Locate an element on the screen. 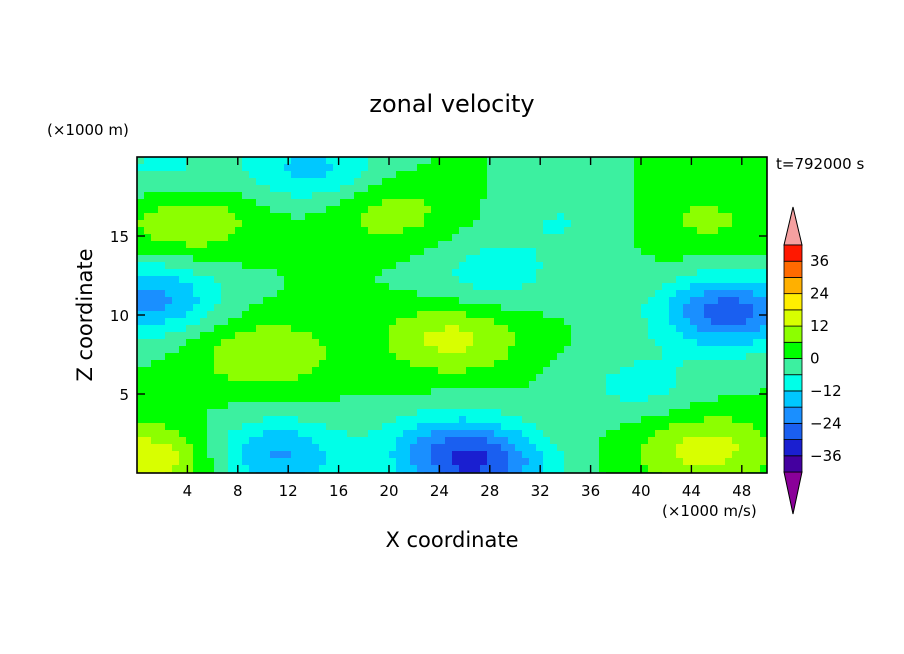 Image resolution: width=904 pixels, height=654 pixels. chart-title: zonal velocity is located at coordinates (451, 104).